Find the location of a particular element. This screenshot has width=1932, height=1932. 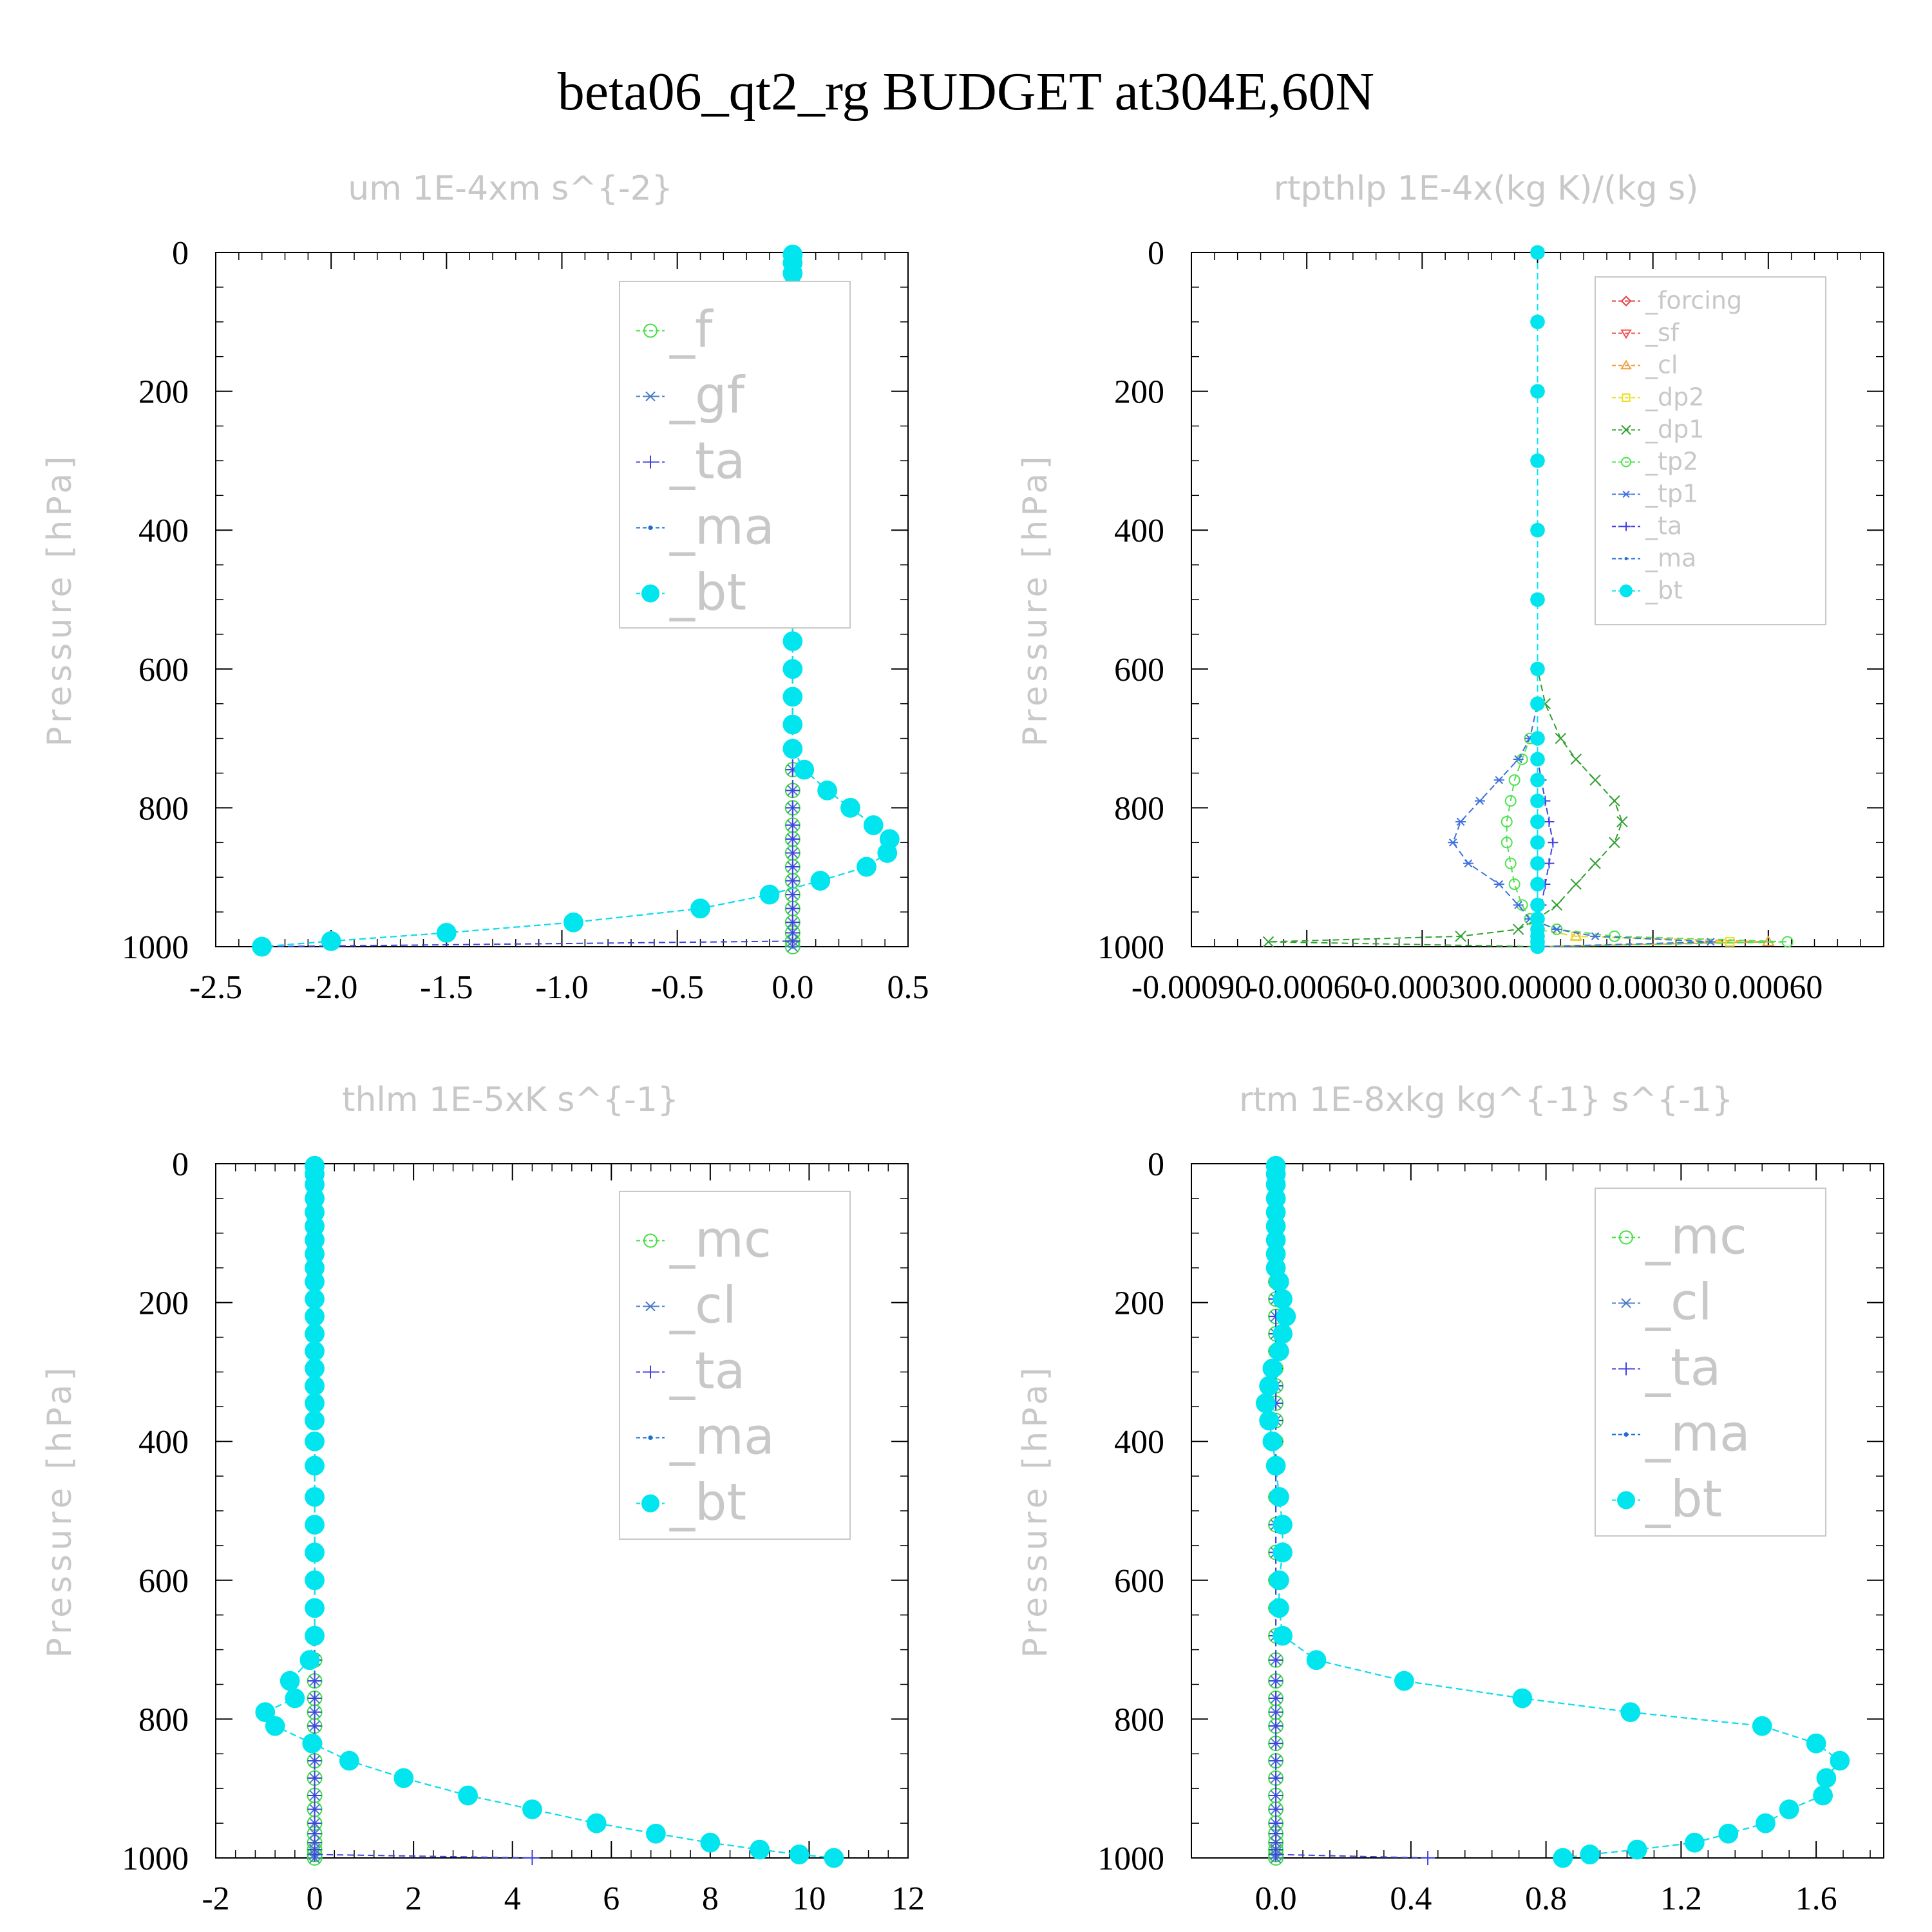

legend-label: _ma is located at coordinates (722, 1437).